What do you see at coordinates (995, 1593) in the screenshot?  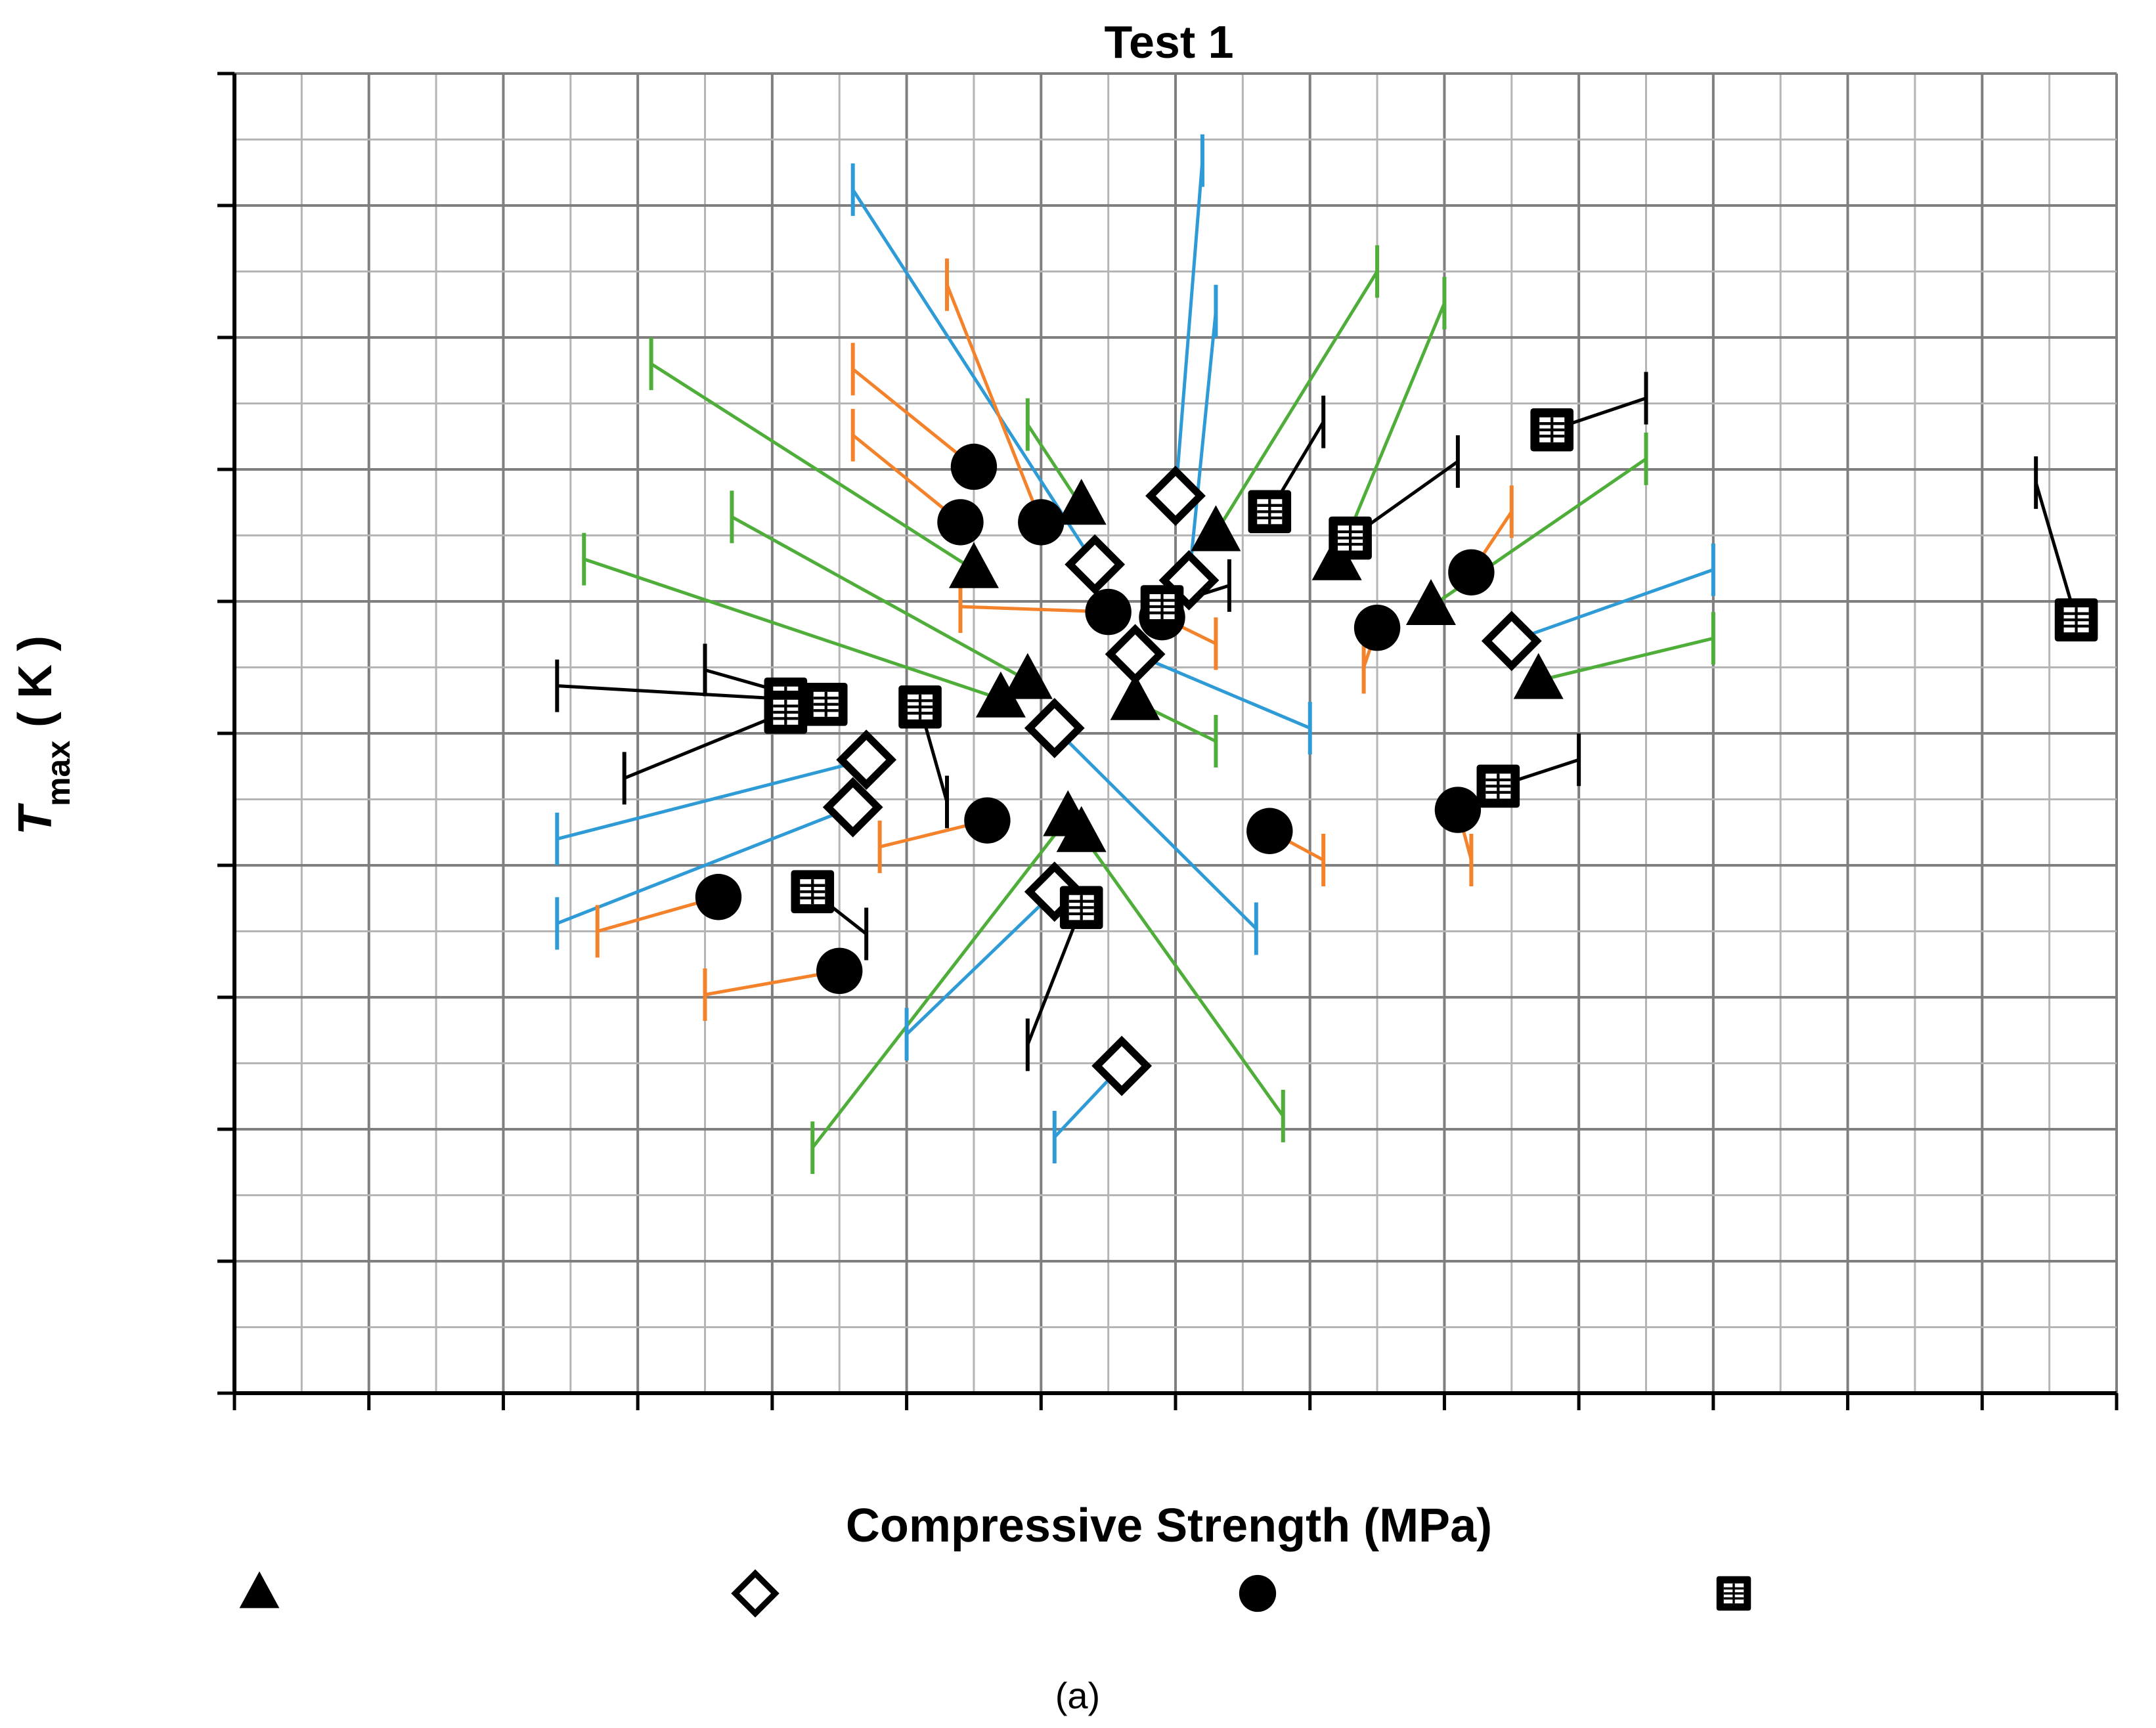 I see `legend` at bounding box center [995, 1593].